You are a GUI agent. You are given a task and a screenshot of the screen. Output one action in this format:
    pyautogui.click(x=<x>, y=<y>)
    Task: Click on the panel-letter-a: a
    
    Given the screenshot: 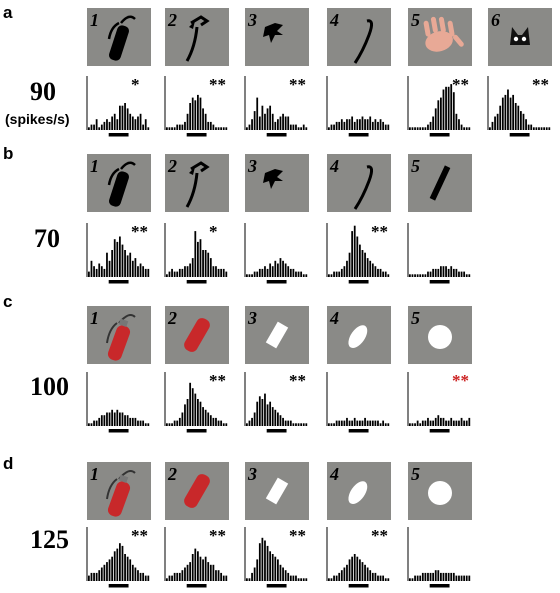 What is the action you would take?
    pyautogui.click(x=8, y=12)
    